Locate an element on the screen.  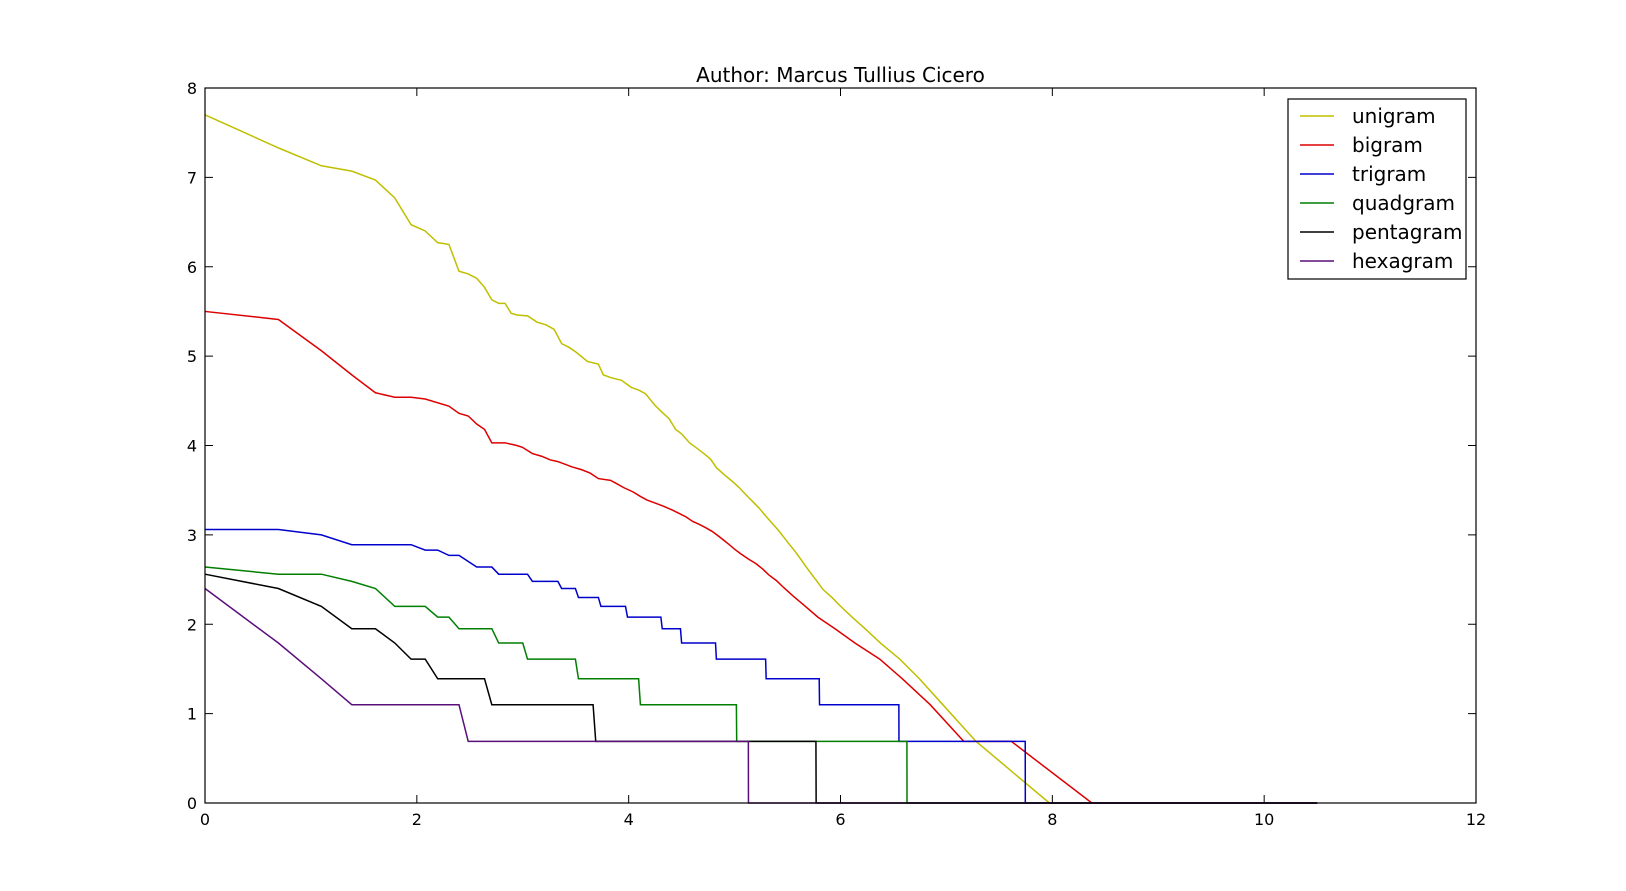
legend-label-hexagram: hexagram is located at coordinates (1402, 261).